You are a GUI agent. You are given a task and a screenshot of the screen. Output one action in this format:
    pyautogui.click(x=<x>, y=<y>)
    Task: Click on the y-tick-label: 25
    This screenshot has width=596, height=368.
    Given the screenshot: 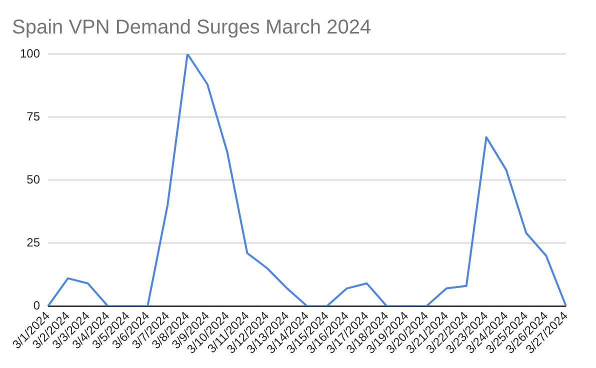 What is the action you would take?
    pyautogui.click(x=33, y=242)
    